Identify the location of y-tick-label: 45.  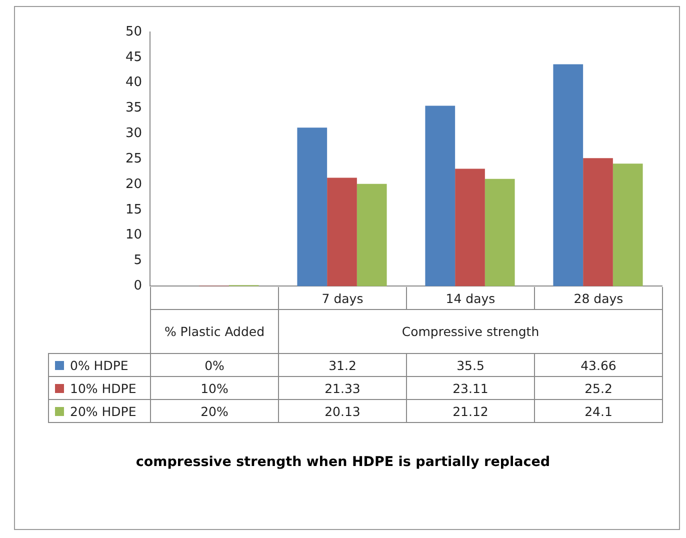
(133, 57).